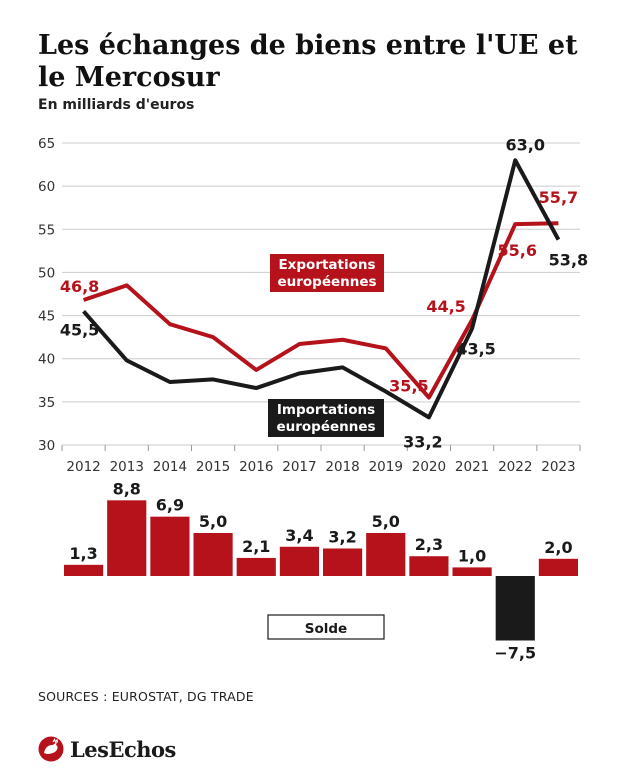 This screenshot has width=620, height=775. I want to click on bar-2017, so click(299, 561).